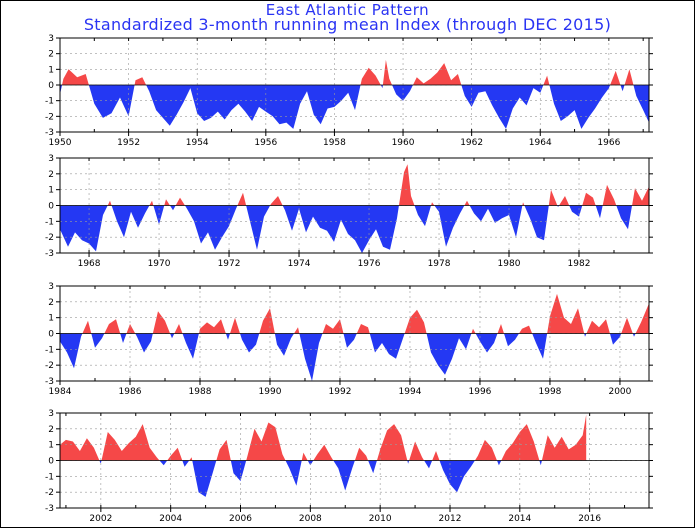  I want to click on x-tick-label: 2000, so click(619, 392).